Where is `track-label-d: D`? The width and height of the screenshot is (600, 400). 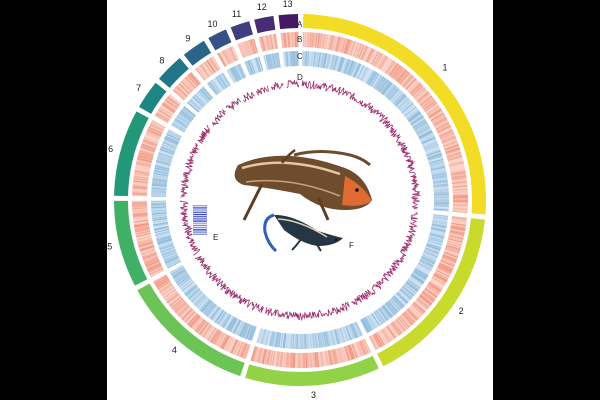 track-label-d: D is located at coordinates (300, 77).